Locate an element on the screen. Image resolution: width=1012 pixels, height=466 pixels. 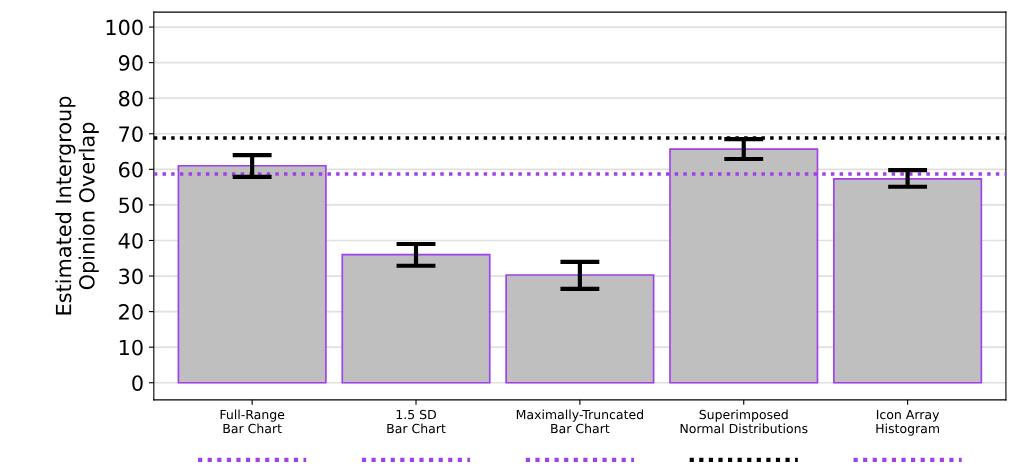
y-tick-label: 50 is located at coordinates (131, 205).